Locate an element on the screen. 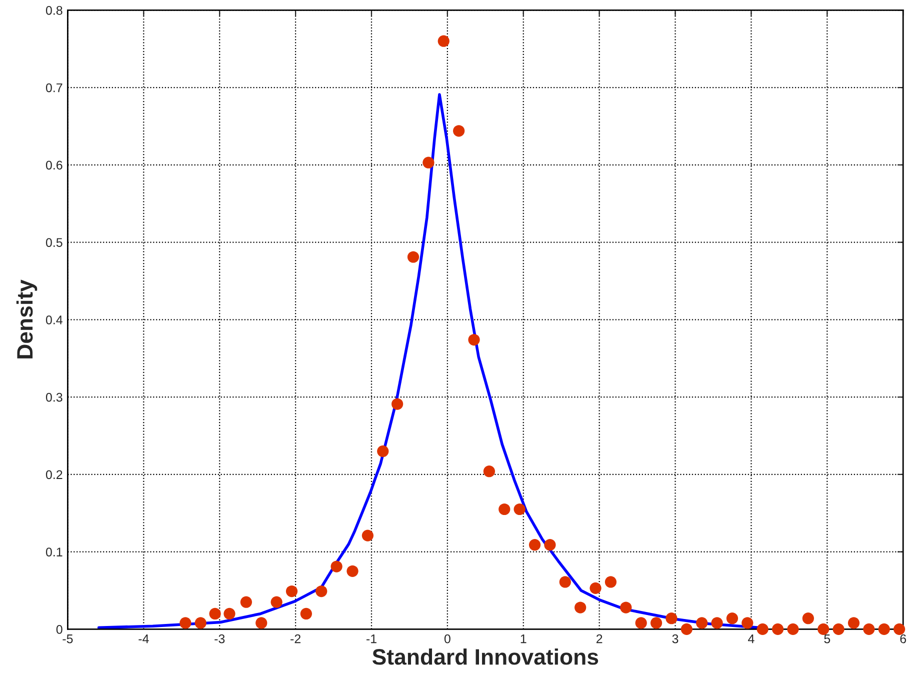 The image size is (915, 678). y-tick-label: 0 is located at coordinates (59, 629).